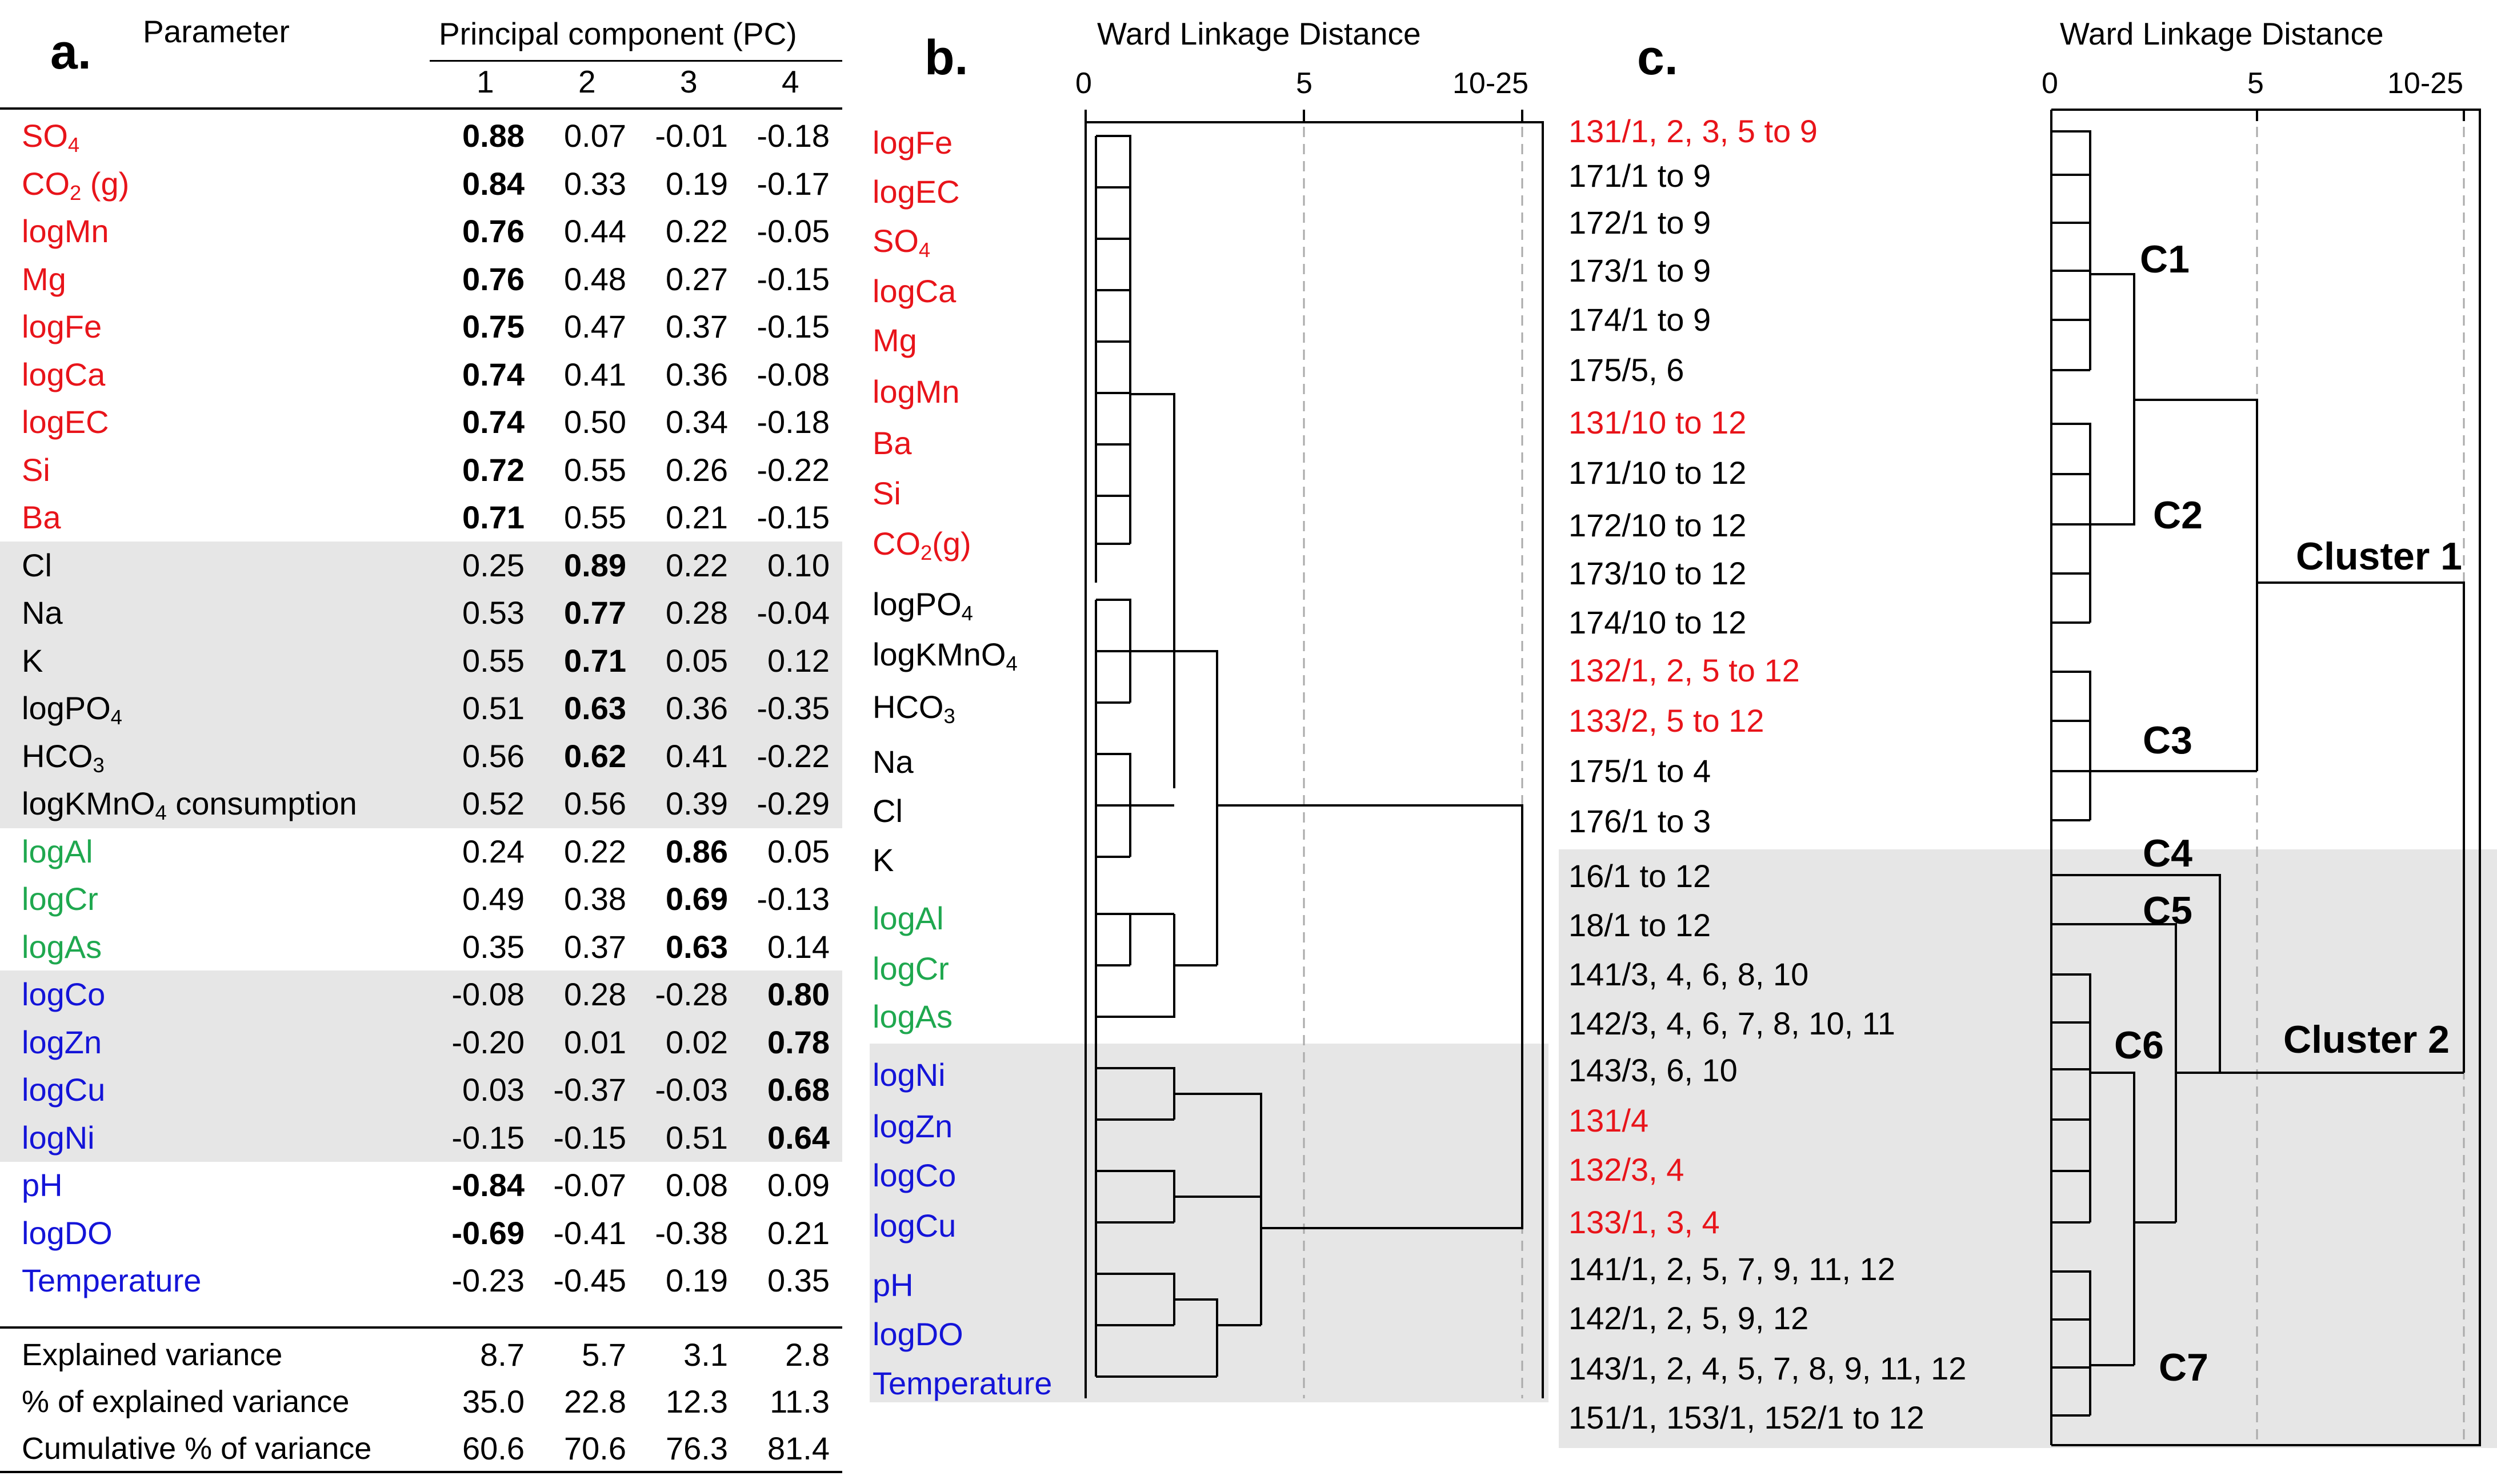 The height and width of the screenshot is (1484, 2497). I want to click on parameter-name: logCo, so click(64, 994).